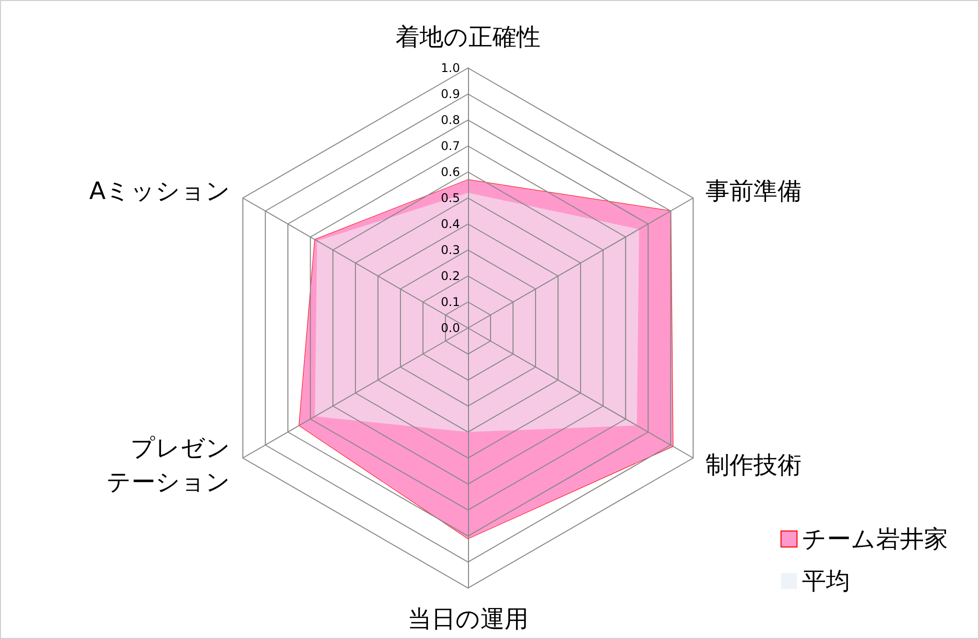 The height and width of the screenshot is (639, 979). I want to click on y-tick-label: 0.0, so click(450, 328).